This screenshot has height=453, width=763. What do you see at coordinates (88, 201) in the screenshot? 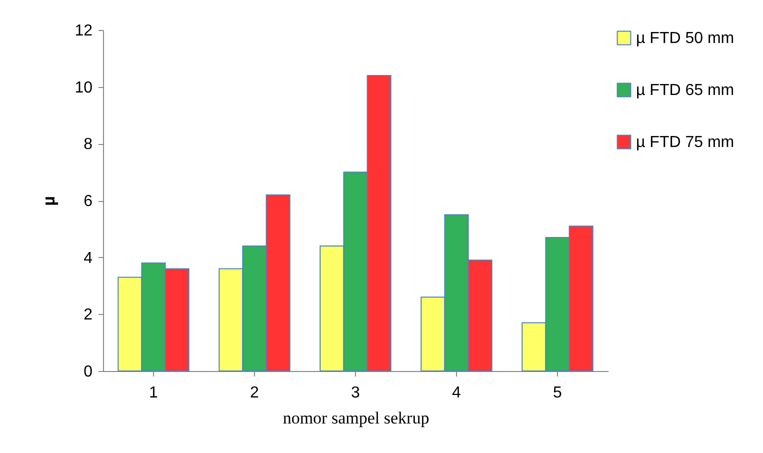
I see `y-tick-label: 6` at bounding box center [88, 201].